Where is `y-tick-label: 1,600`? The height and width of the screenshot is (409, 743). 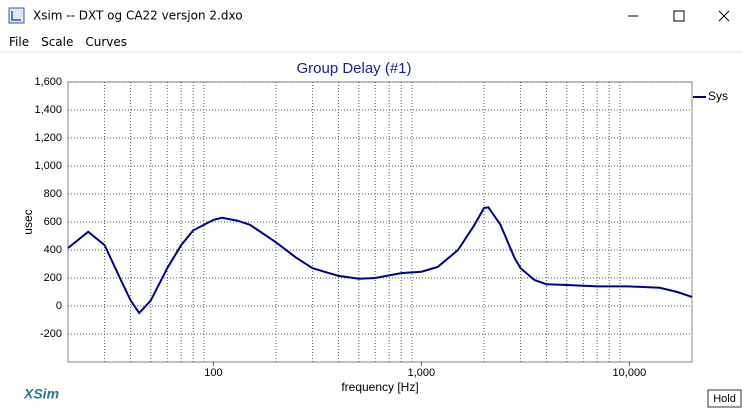 y-tick-label: 1,600 is located at coordinates (48, 82).